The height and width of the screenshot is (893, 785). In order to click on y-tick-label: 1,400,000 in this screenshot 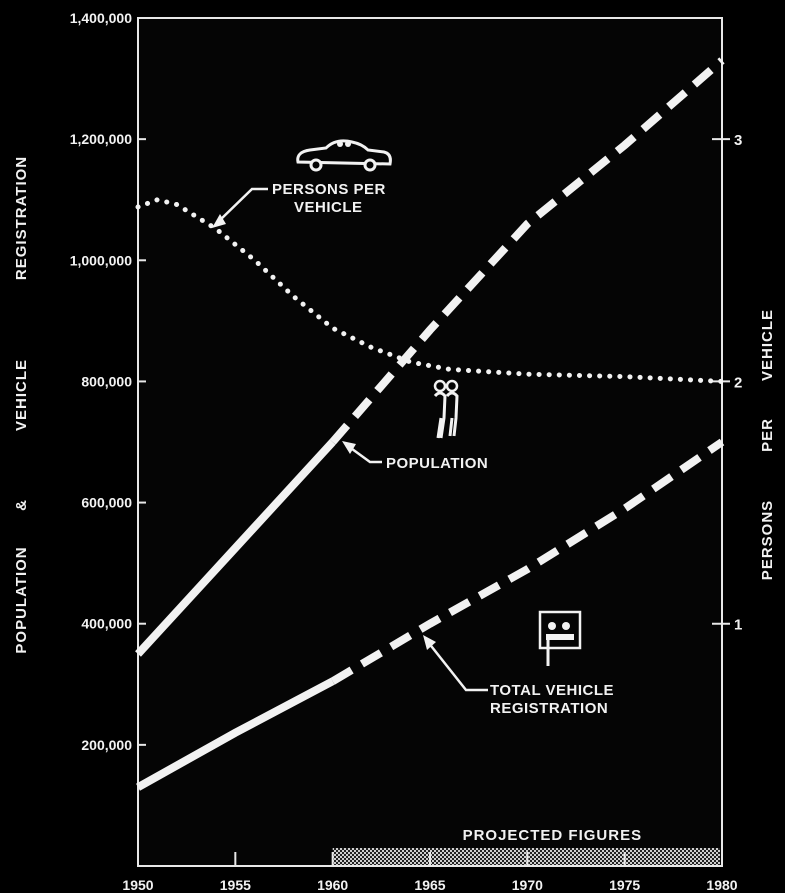, I will do `click(101, 18)`.